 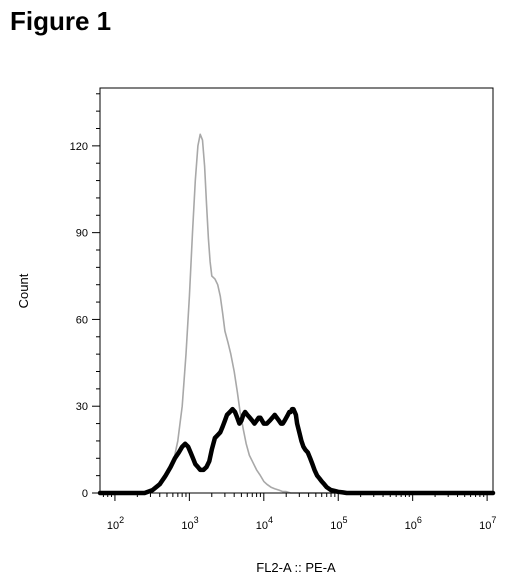 What do you see at coordinates (61, 21) in the screenshot?
I see `figure-title: Figure 1` at bounding box center [61, 21].